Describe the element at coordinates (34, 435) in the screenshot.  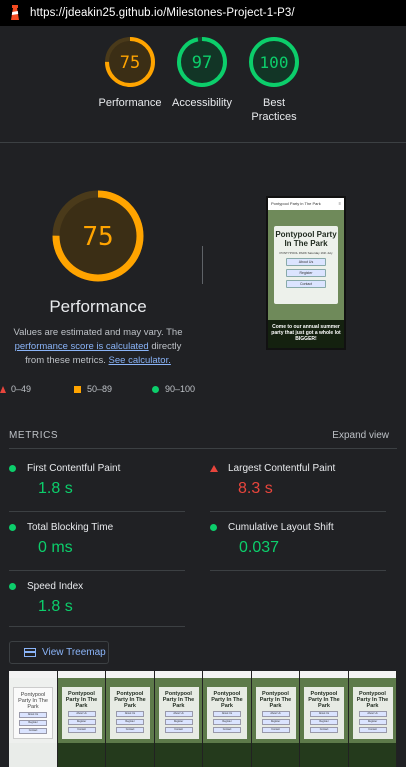
I see `metrics-title: METRICS` at that location.